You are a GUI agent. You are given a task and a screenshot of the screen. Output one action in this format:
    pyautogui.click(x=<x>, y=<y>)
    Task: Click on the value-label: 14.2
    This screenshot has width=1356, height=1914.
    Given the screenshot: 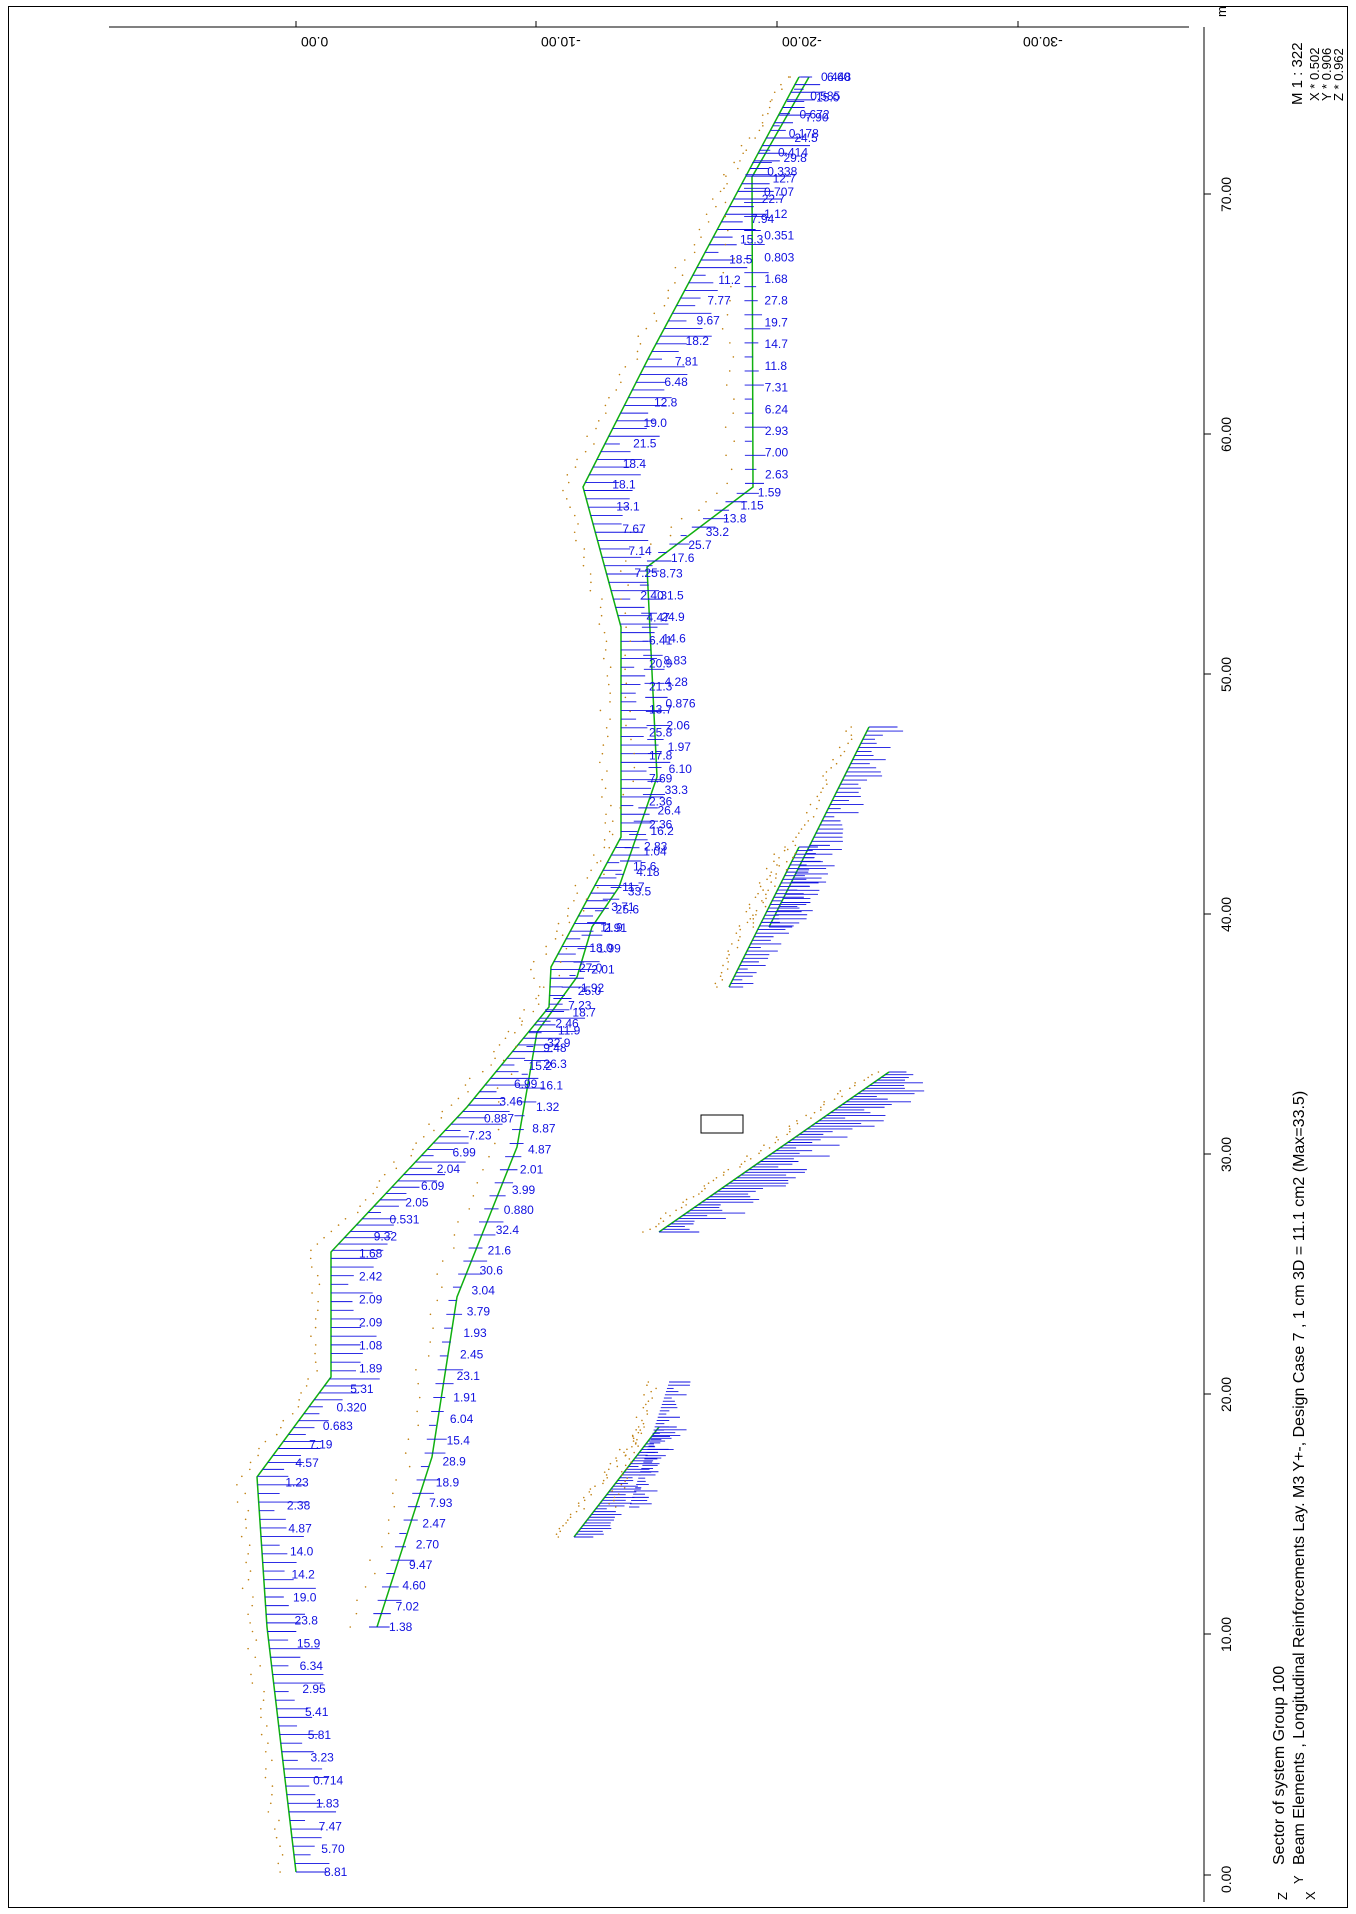 What is the action you would take?
    pyautogui.click(x=303, y=1574)
    